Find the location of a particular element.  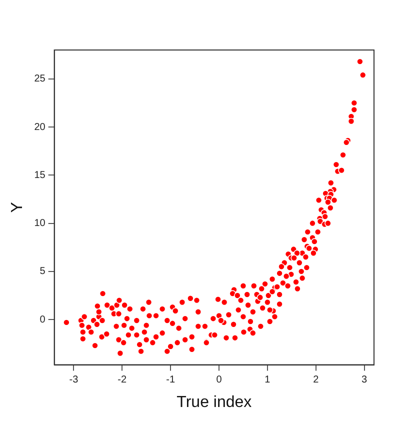

x-axis-title: True index is located at coordinates (214, 402).